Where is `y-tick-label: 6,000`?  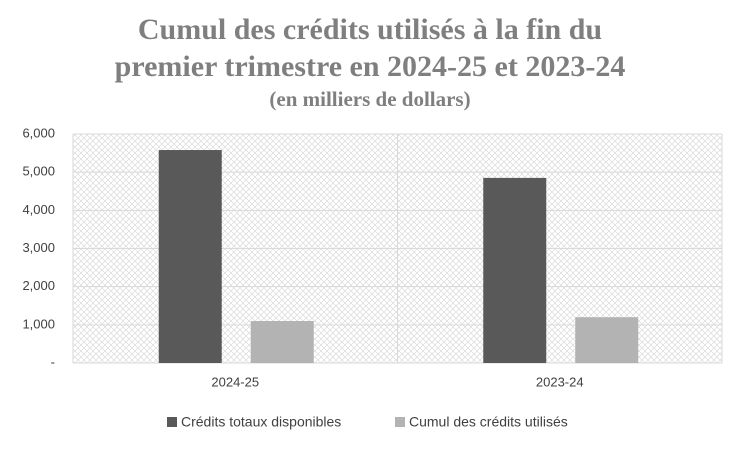
y-tick-label: 6,000 is located at coordinates (38, 132).